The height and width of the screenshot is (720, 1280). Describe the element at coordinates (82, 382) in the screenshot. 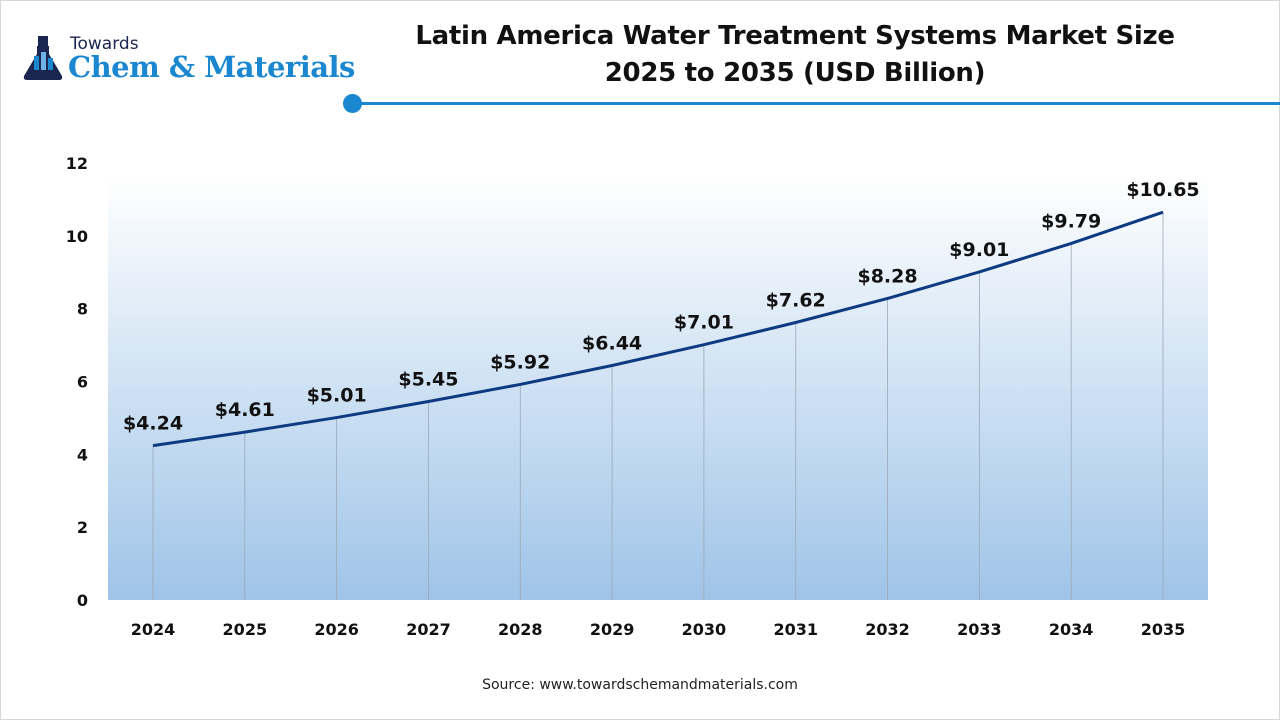

I see `y-tick-label: 6` at that location.